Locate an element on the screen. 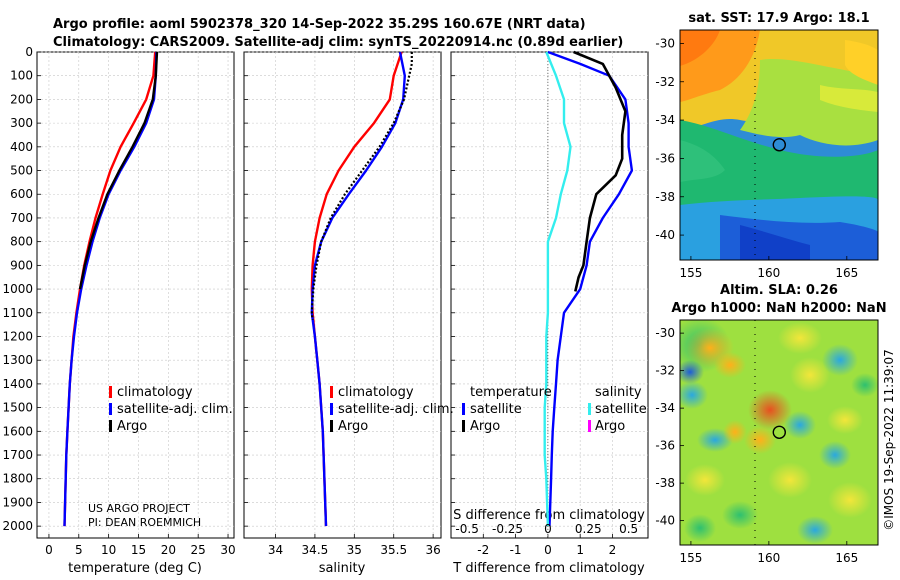 The image size is (900, 580). depth-tick-label: 1900 is located at coordinates (17, 502).